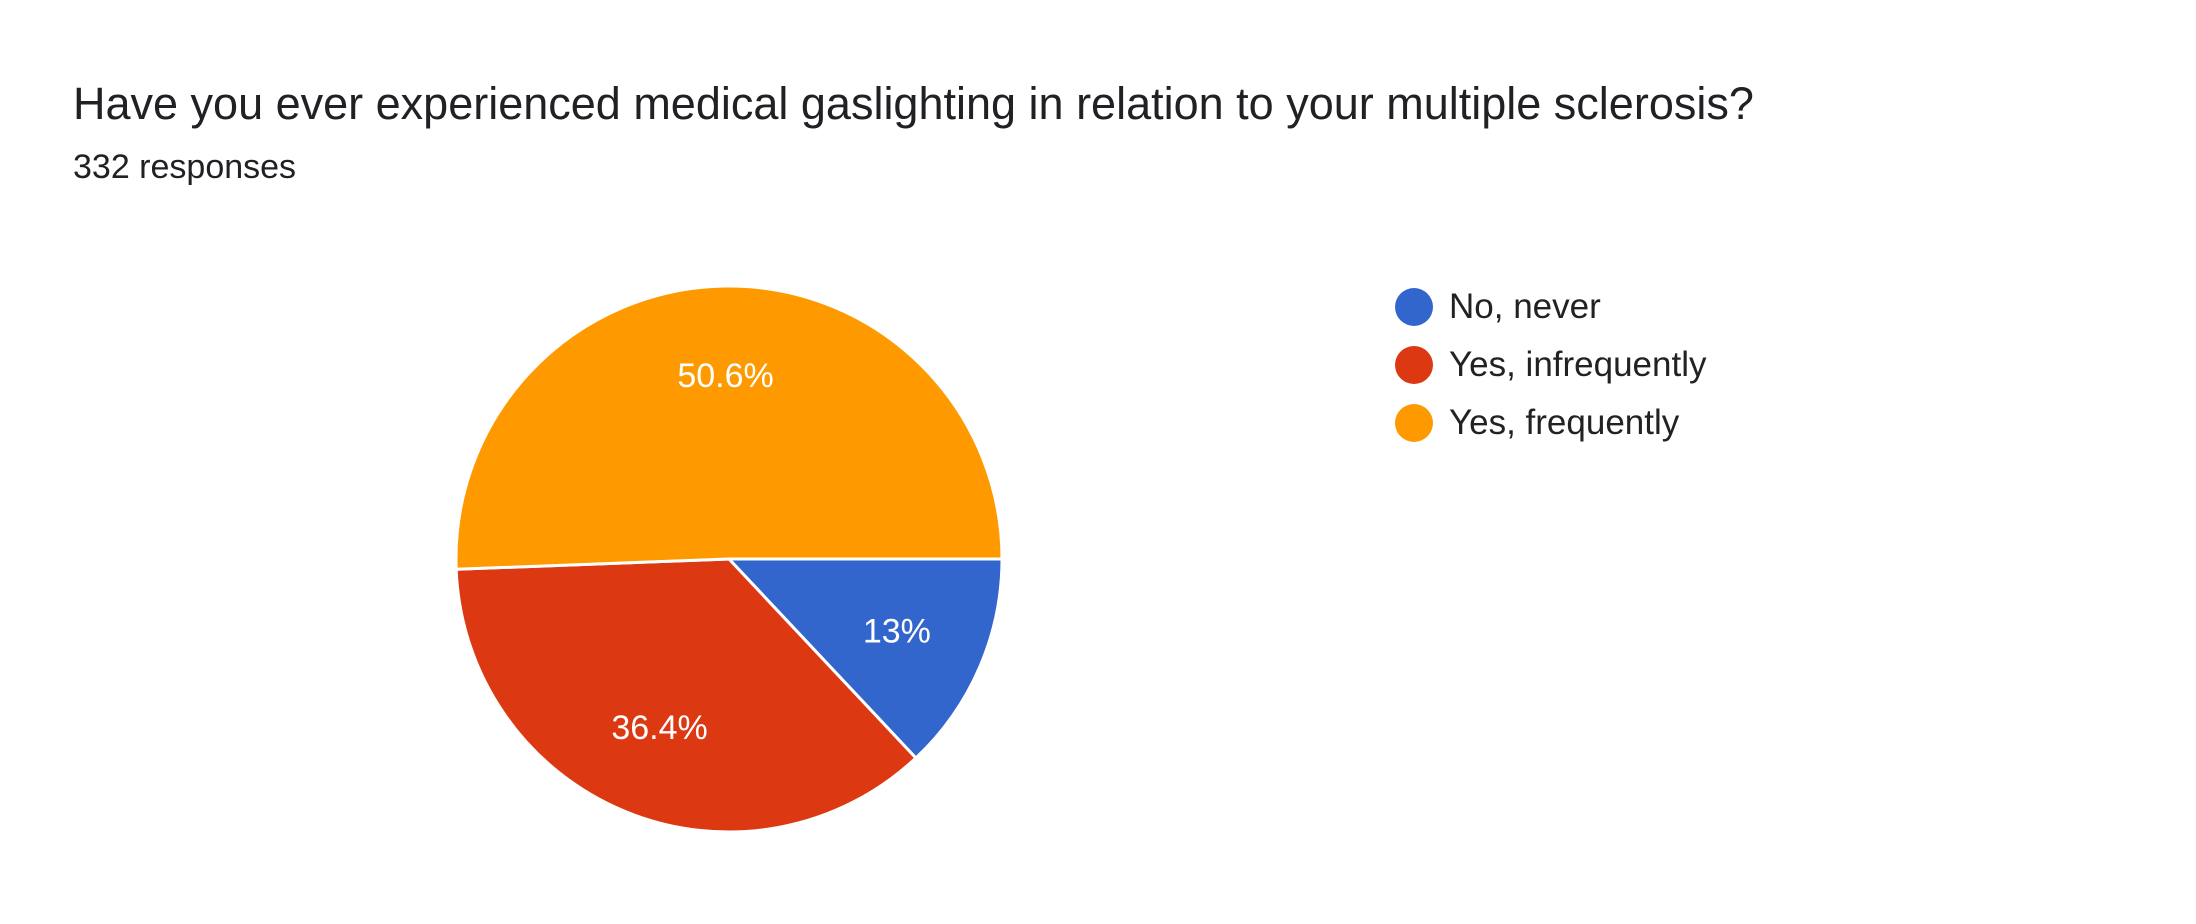  I want to click on legend-label: No, never, so click(1525, 306).